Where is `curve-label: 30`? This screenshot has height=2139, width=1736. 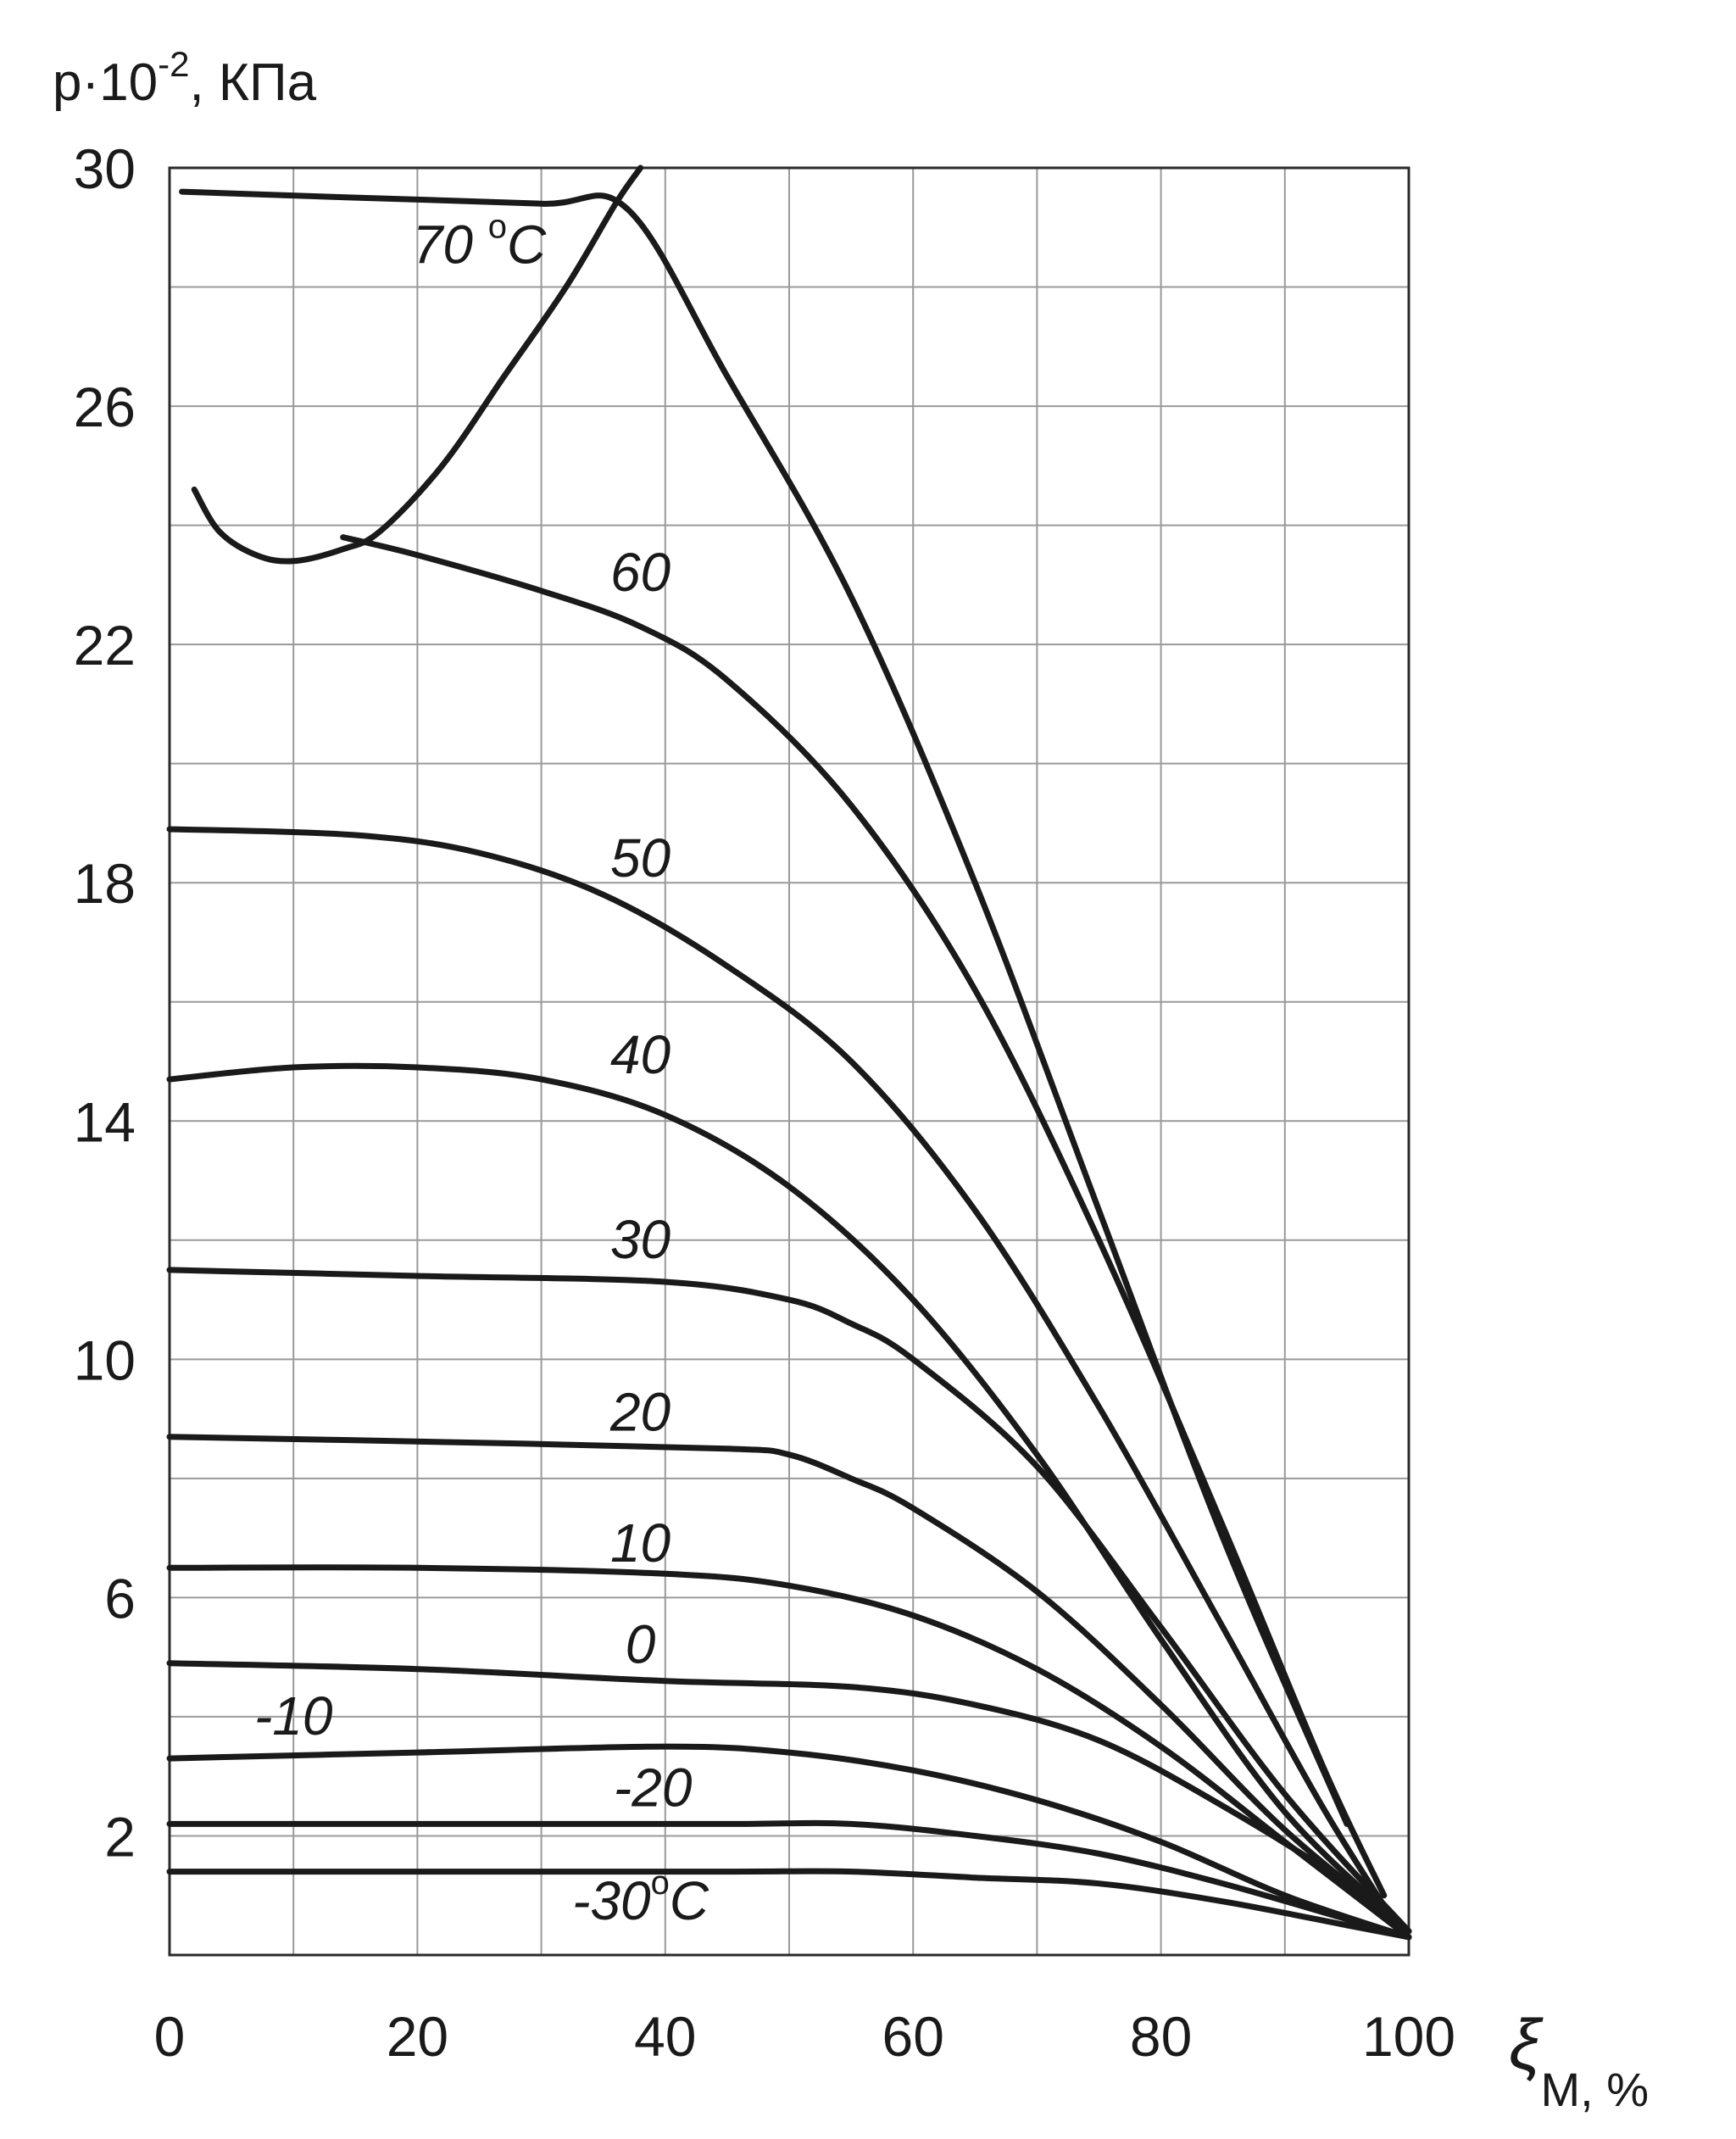
curve-label: 30 is located at coordinates (640, 1239).